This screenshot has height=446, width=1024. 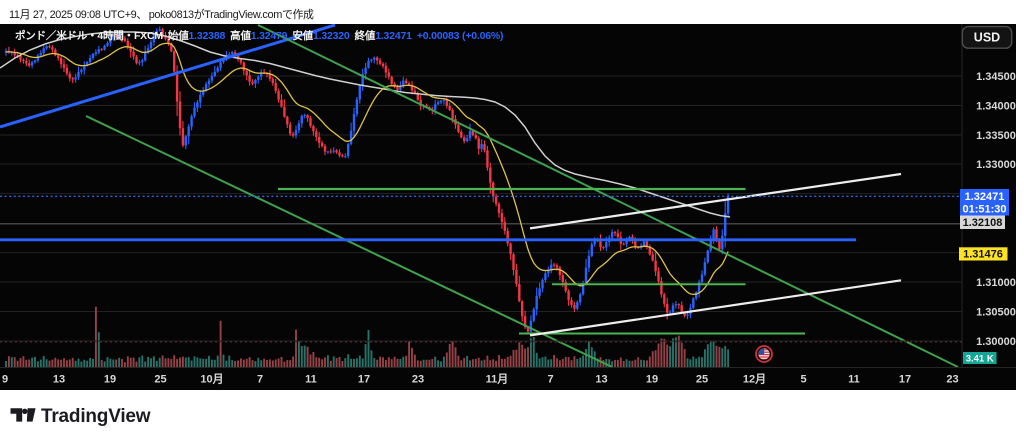 What do you see at coordinates (980, 358) in the screenshot?
I see `svg-text: 3.41 K` at bounding box center [980, 358].